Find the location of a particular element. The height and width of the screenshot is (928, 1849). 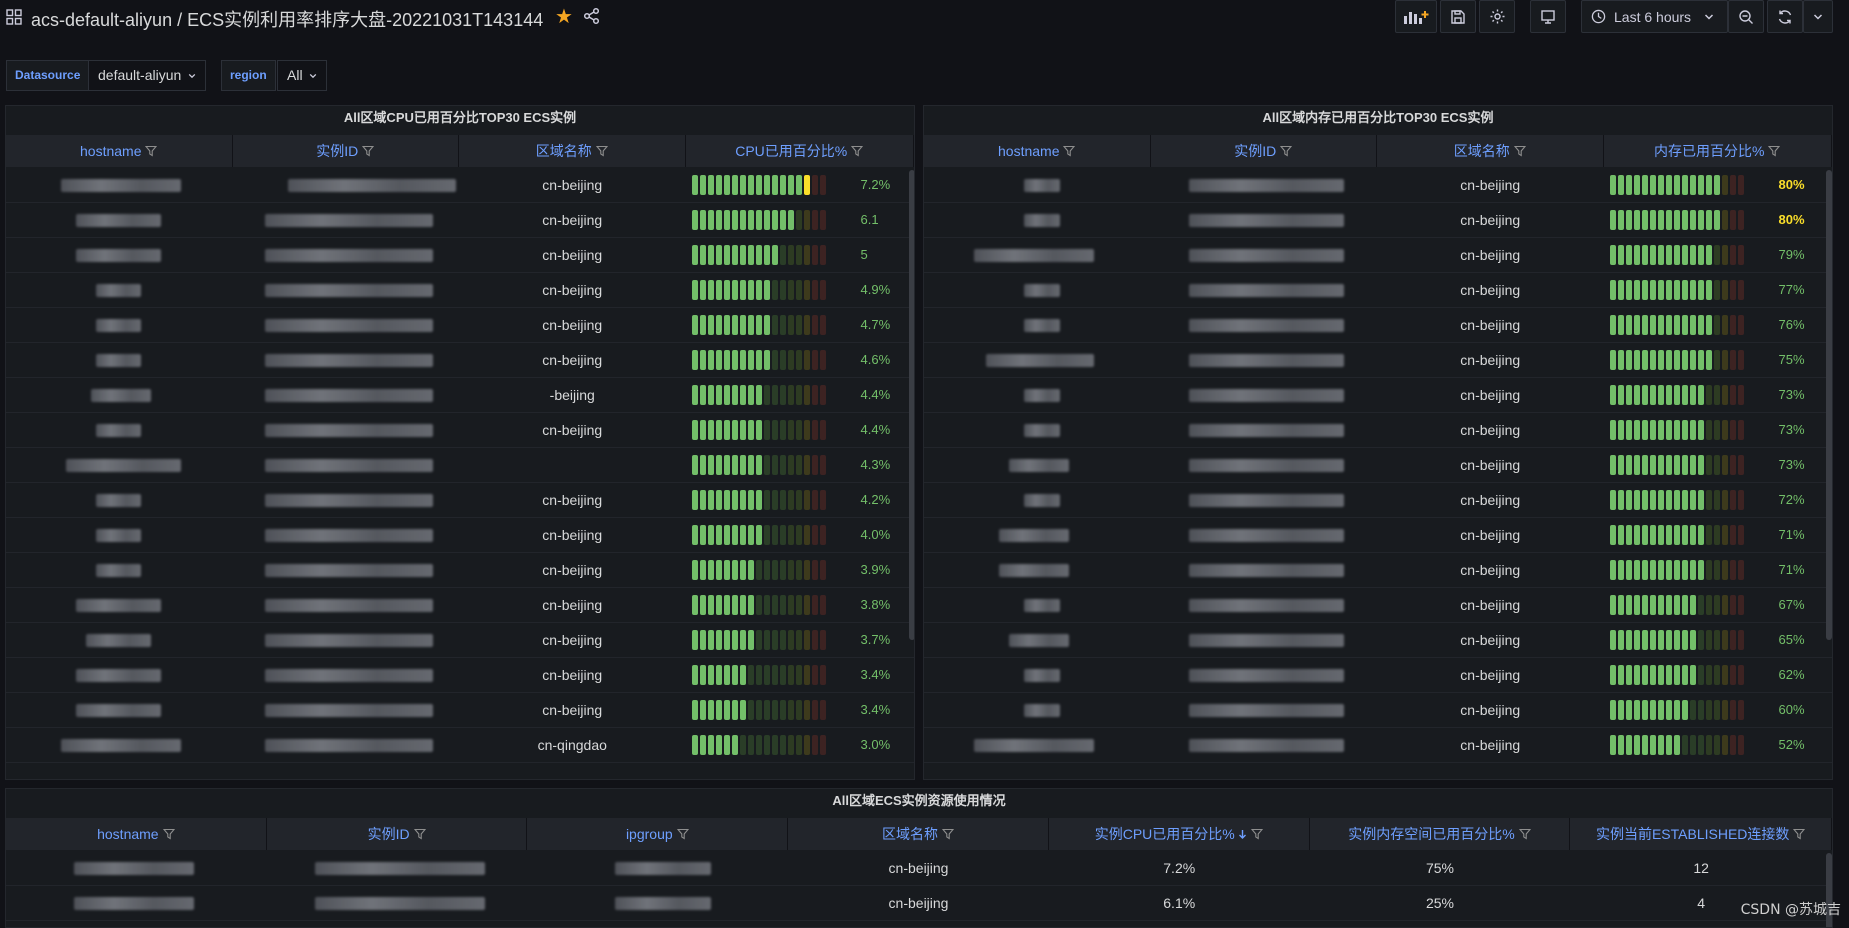

tv-mode-button is located at coordinates (1548, 16).